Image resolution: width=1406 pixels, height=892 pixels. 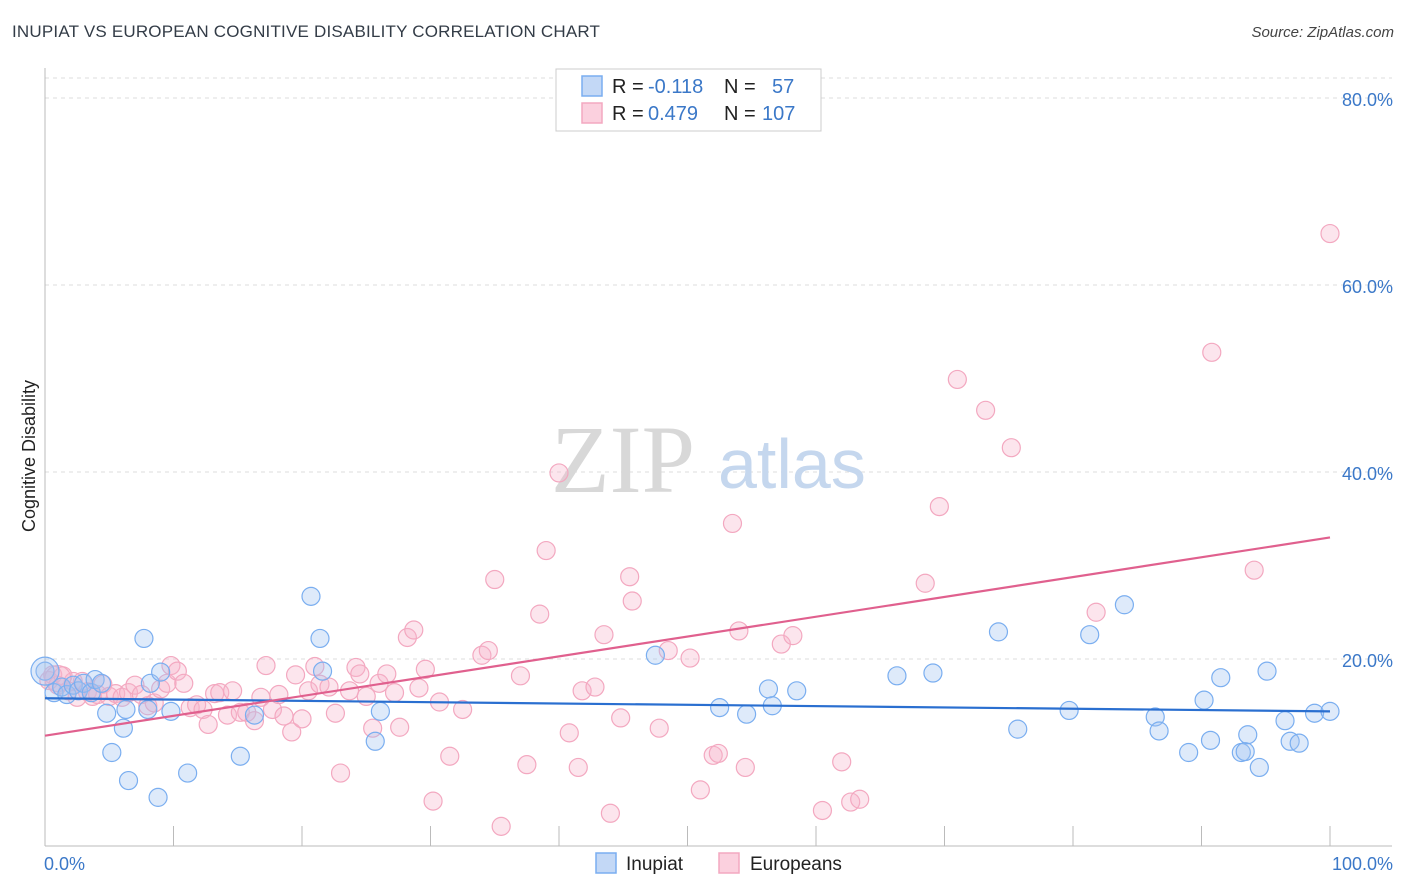 What do you see at coordinates (778, 114) in the screenshot?
I see `legend-n-value: 107` at bounding box center [778, 114].